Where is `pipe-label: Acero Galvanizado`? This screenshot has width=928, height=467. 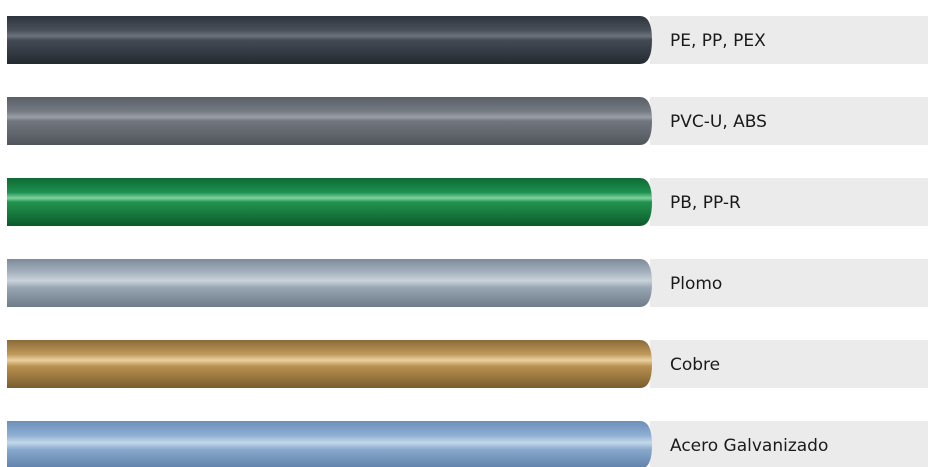 pipe-label: Acero Galvanizado is located at coordinates (749, 446).